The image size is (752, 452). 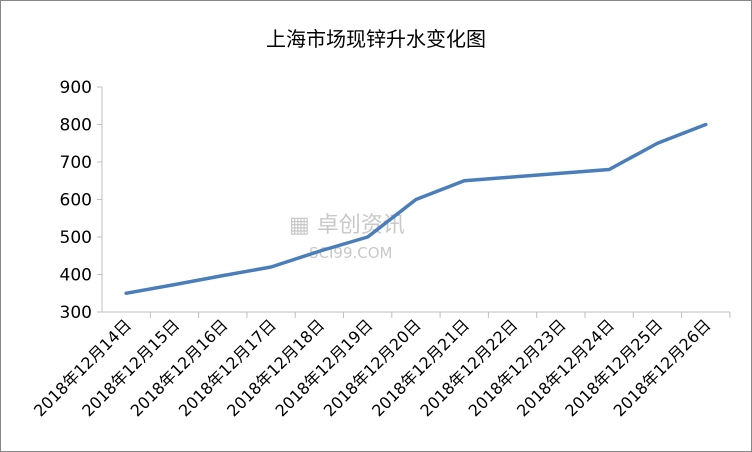 I want to click on chart-title: 上海市场现锌升水变化图, so click(x=376, y=39).